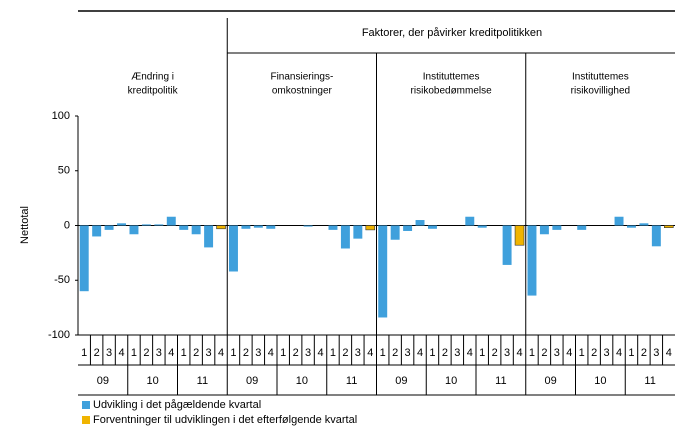 The height and width of the screenshot is (427, 683). What do you see at coordinates (452, 91) in the screenshot?
I see `panel-title: risikobedømmelse` at bounding box center [452, 91].